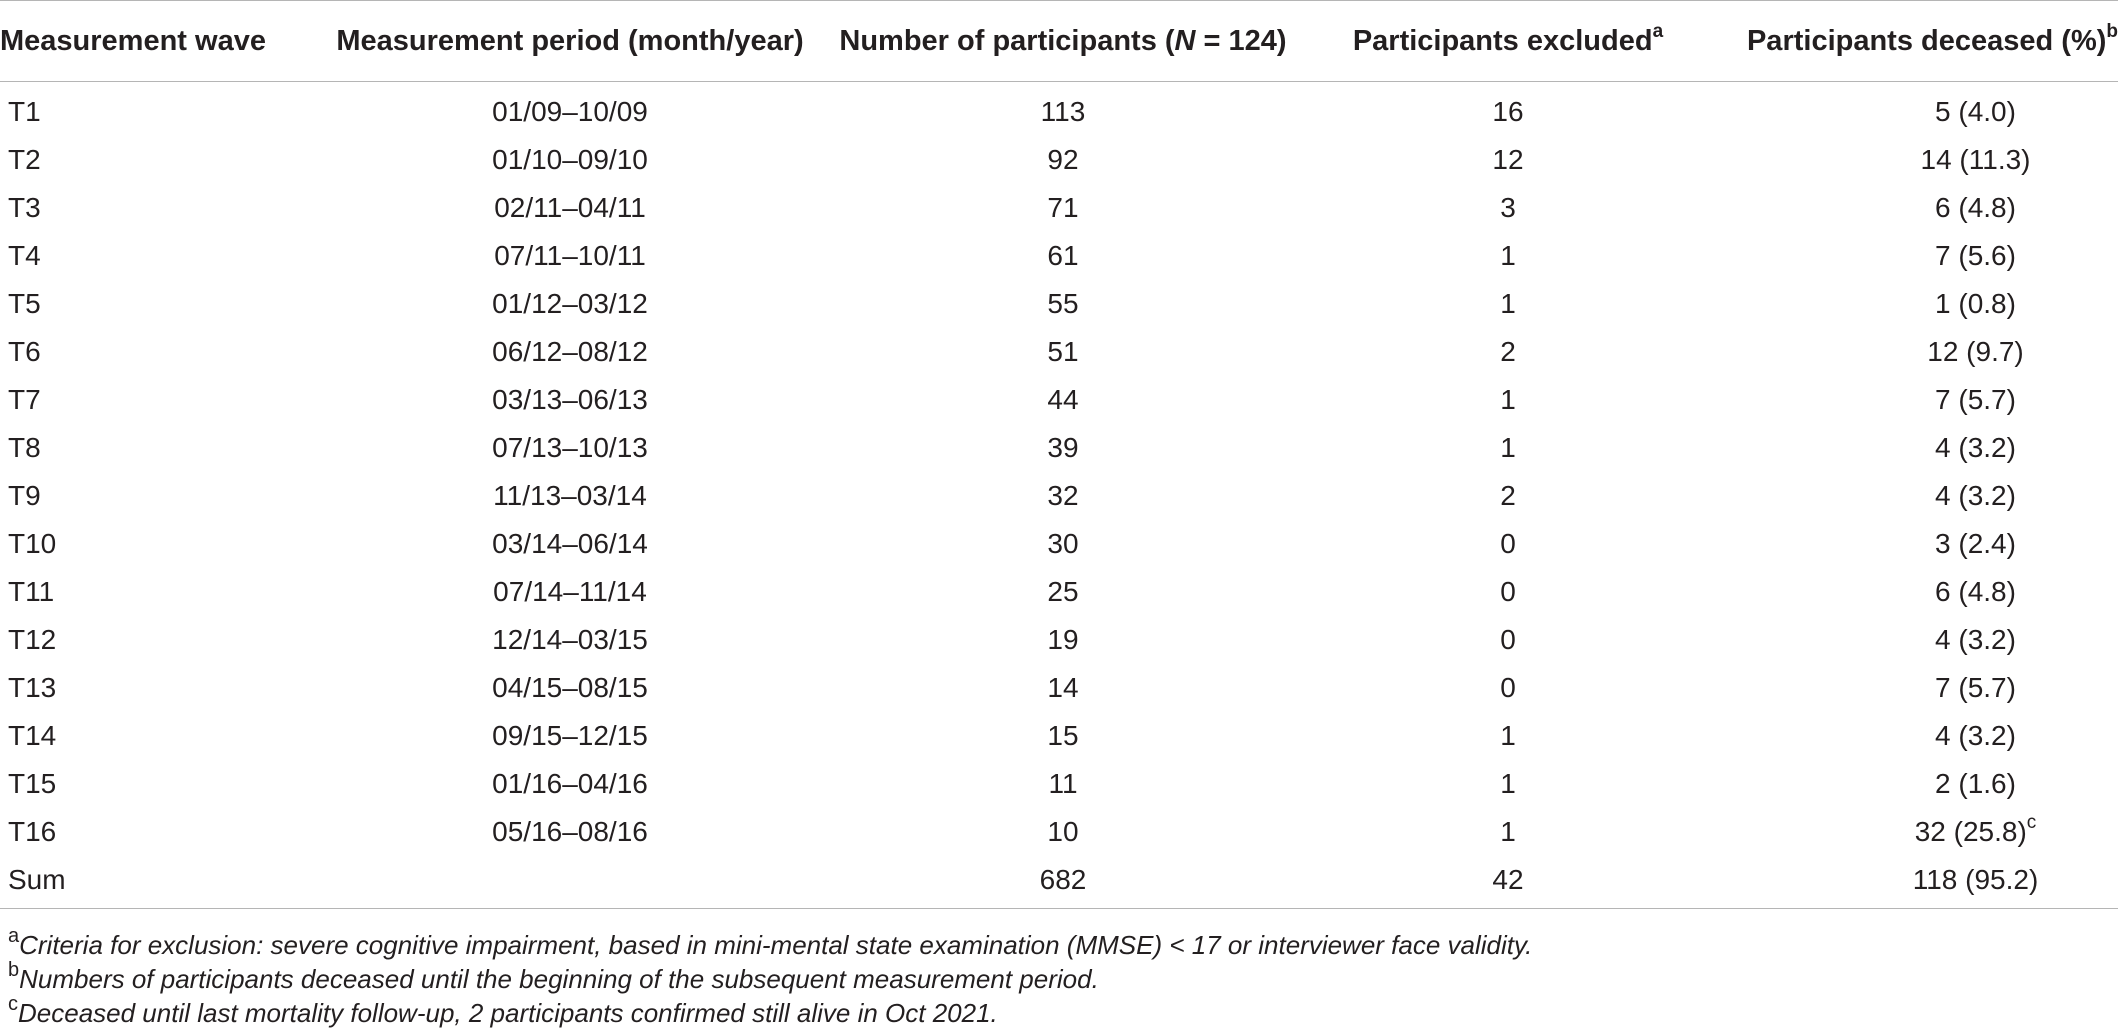 Image resolution: width=2118 pixels, height=1030 pixels. Describe the element at coordinates (1508, 208) in the screenshot. I see `cell-participants-excluded: 3` at that location.